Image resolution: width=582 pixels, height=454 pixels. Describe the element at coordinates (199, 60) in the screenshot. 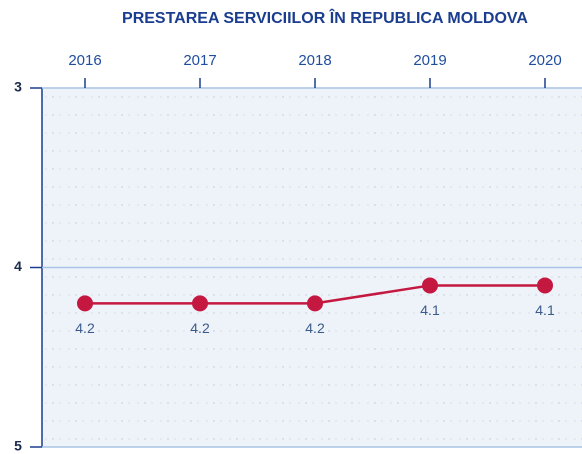

I see `x-tick-label: 2017` at that location.